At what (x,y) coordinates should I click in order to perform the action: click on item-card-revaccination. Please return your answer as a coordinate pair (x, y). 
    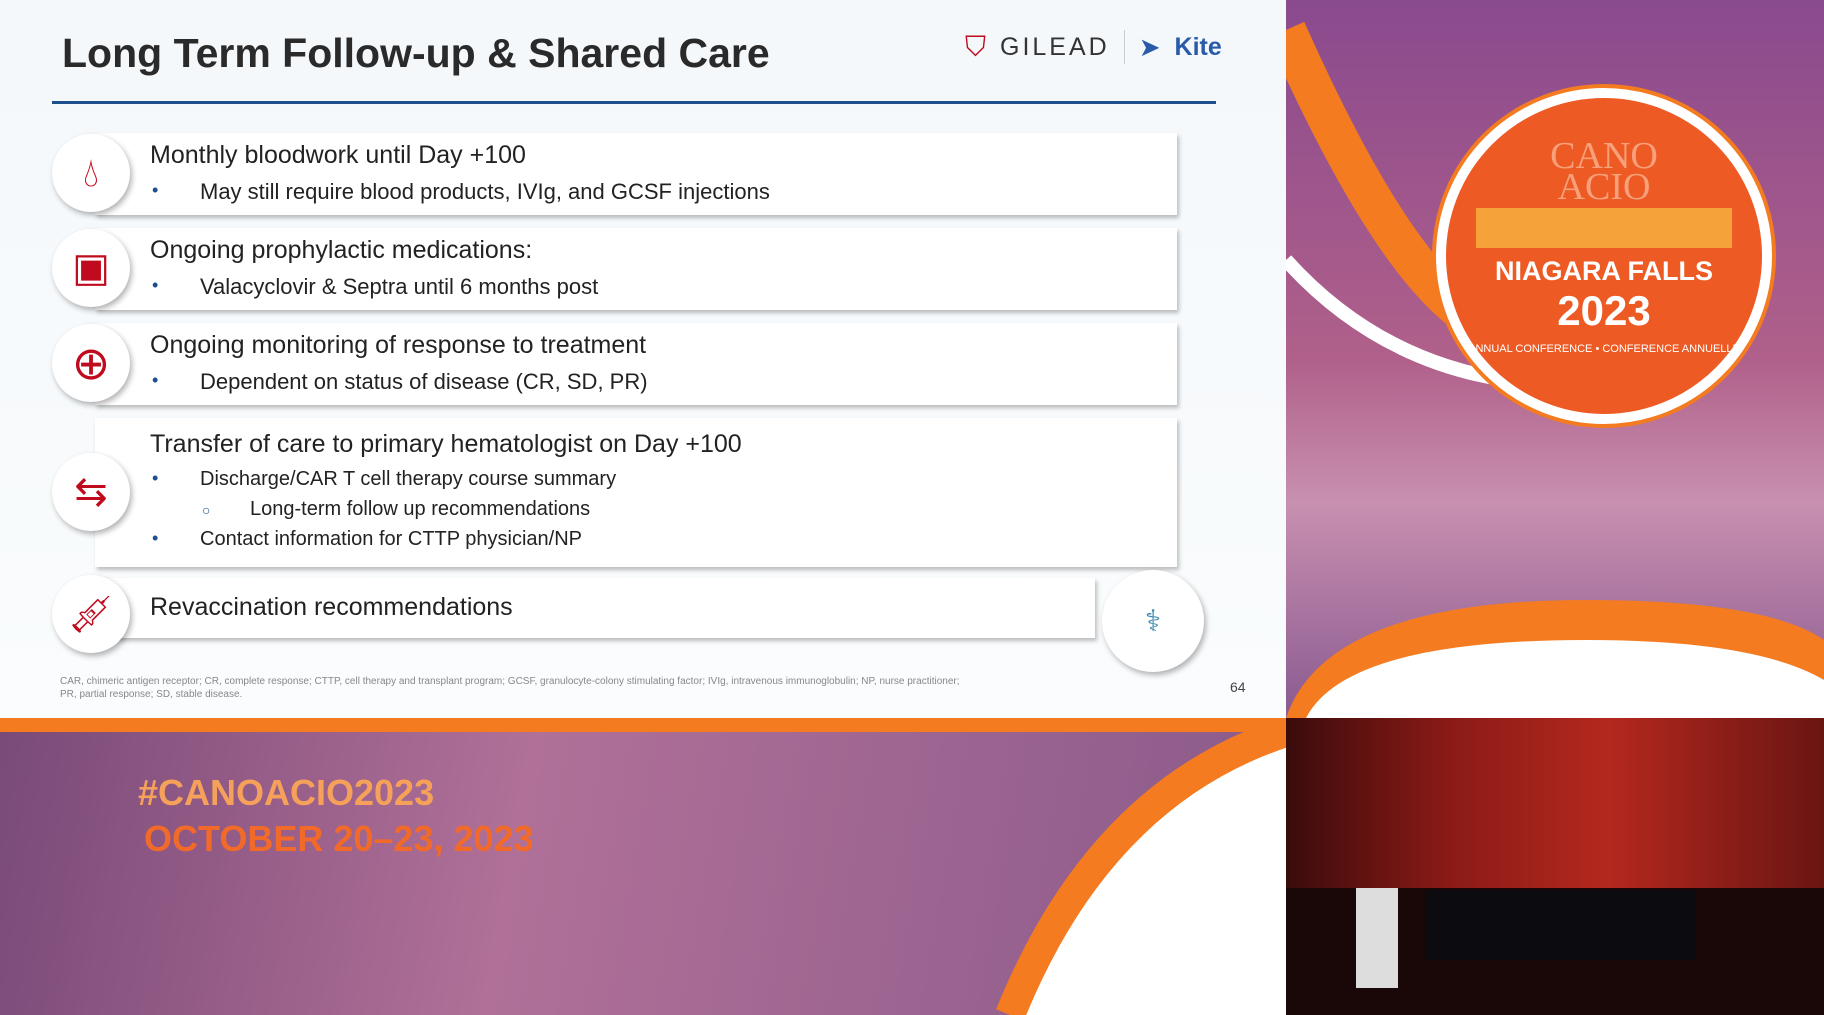
    Looking at the image, I should click on (595, 608).